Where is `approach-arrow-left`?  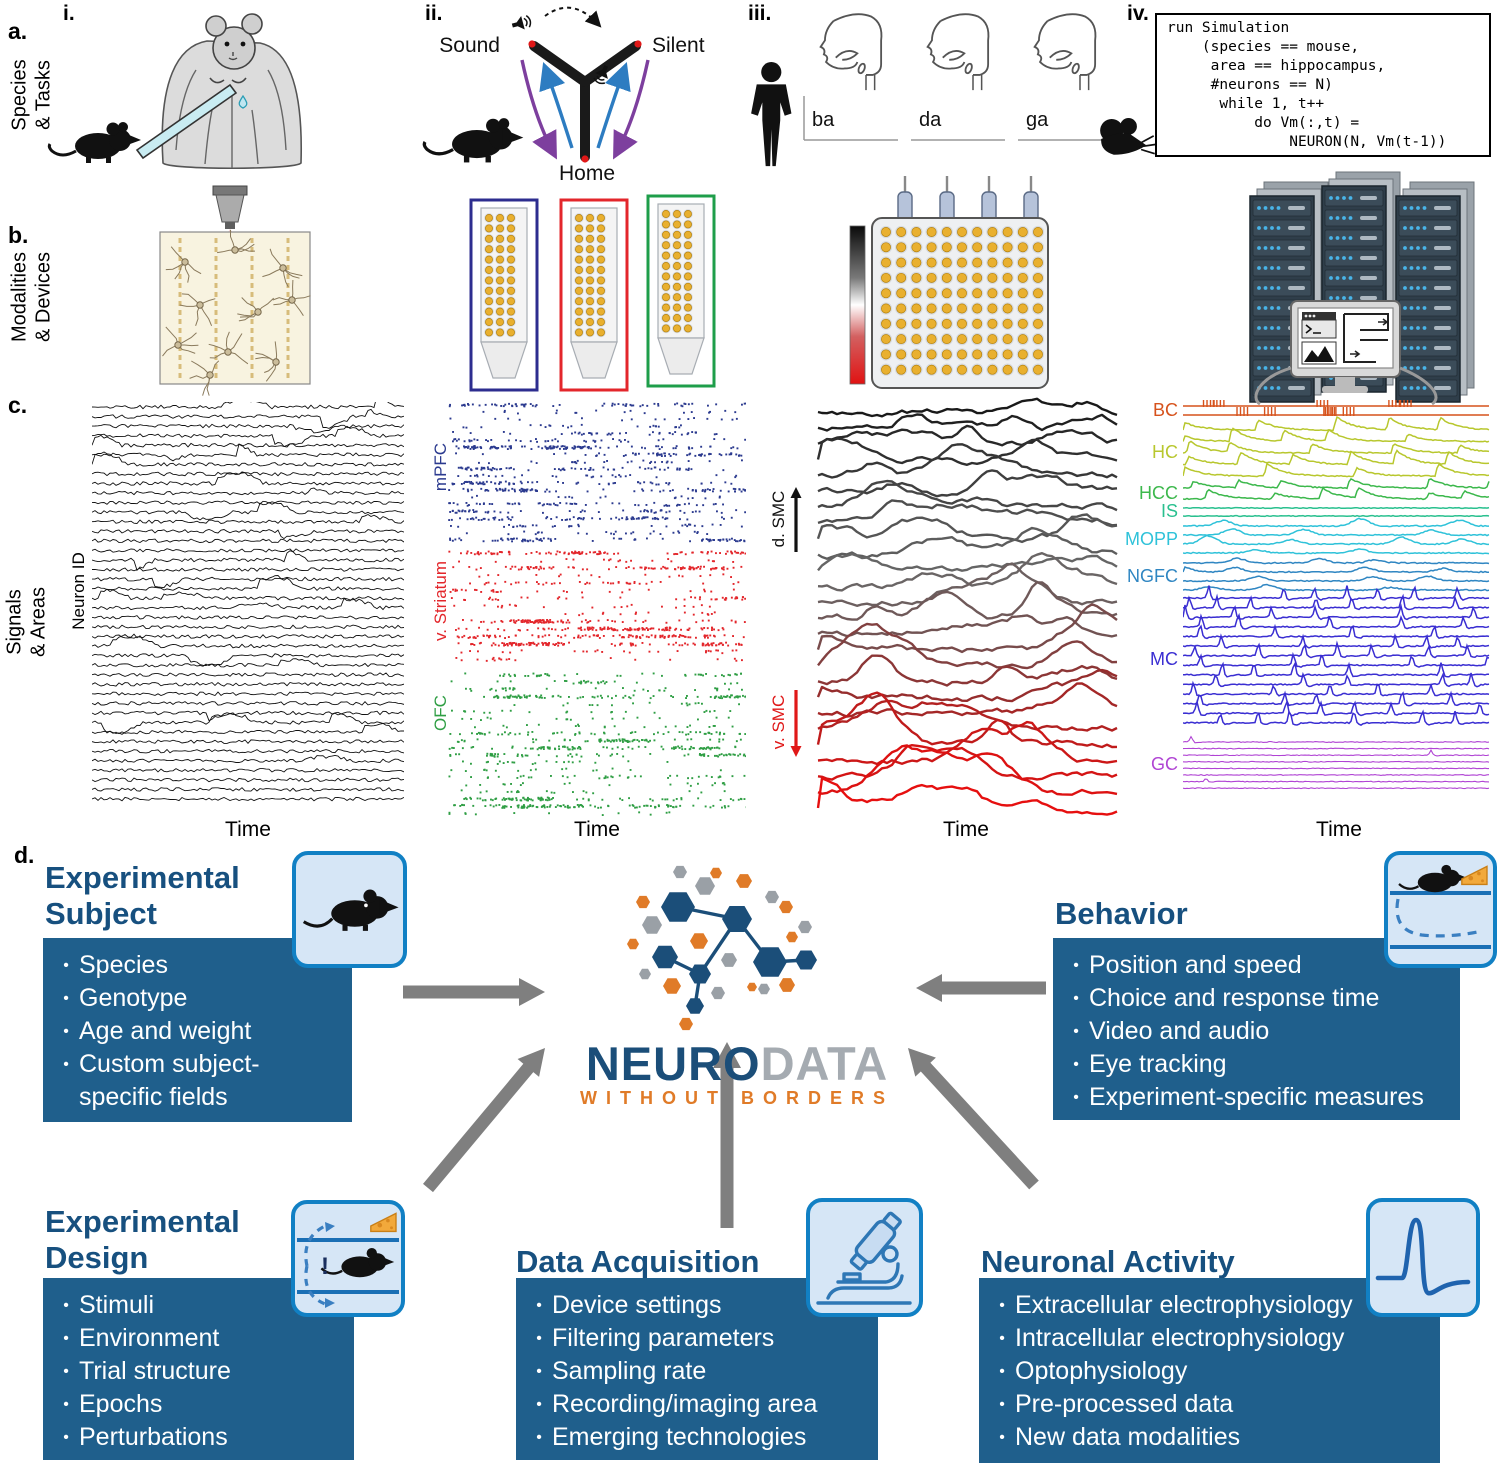
approach-arrow-left is located at coordinates (556, 105).